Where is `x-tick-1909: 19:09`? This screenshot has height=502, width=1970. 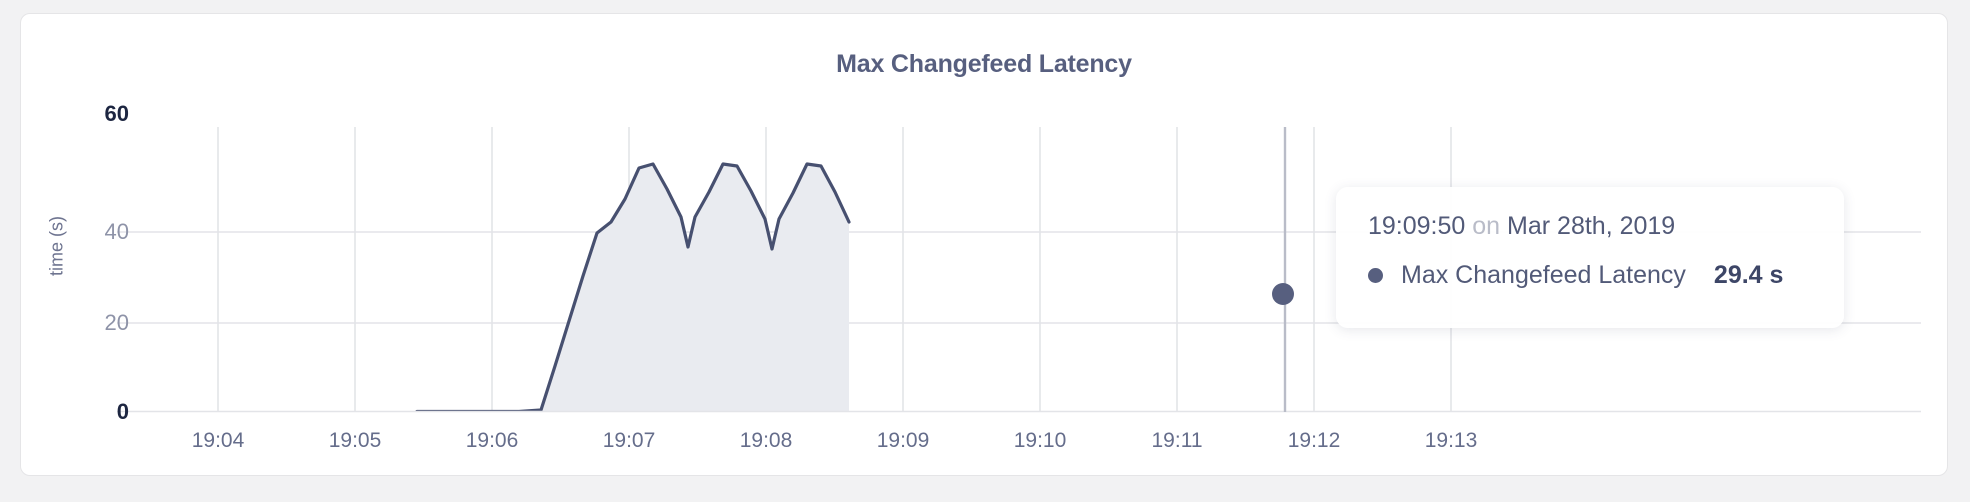
x-tick-1909: 19:09 is located at coordinates (903, 440).